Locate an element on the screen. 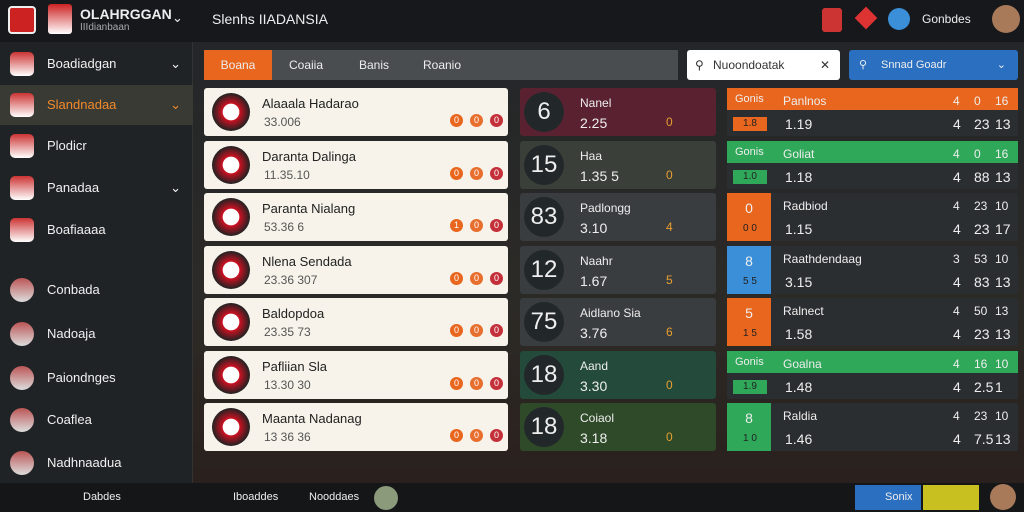  footer-yellow-button is located at coordinates (951, 497).